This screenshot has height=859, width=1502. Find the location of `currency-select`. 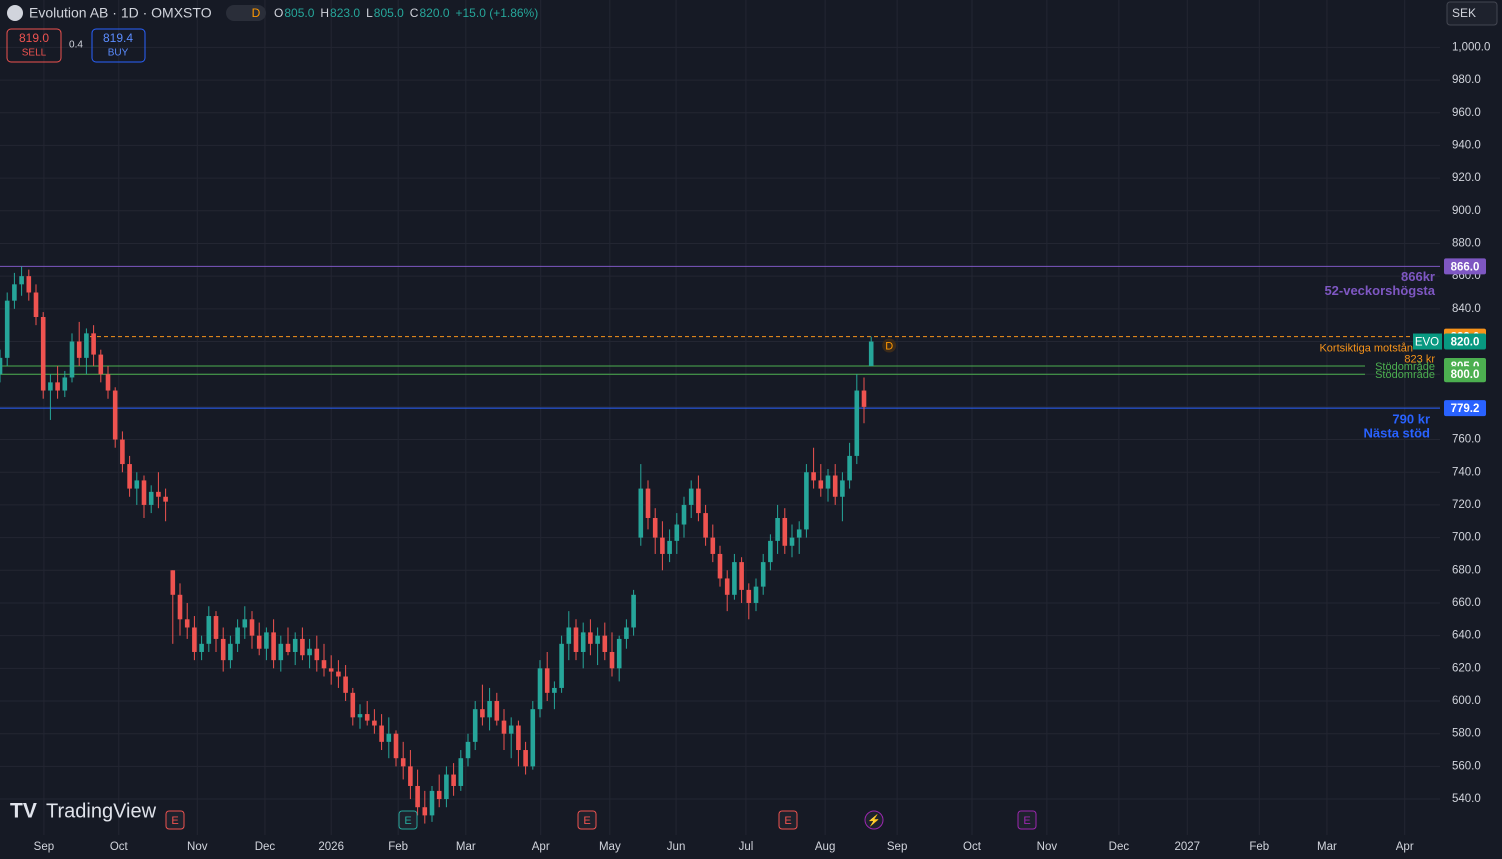

currency-select is located at coordinates (1472, 13).